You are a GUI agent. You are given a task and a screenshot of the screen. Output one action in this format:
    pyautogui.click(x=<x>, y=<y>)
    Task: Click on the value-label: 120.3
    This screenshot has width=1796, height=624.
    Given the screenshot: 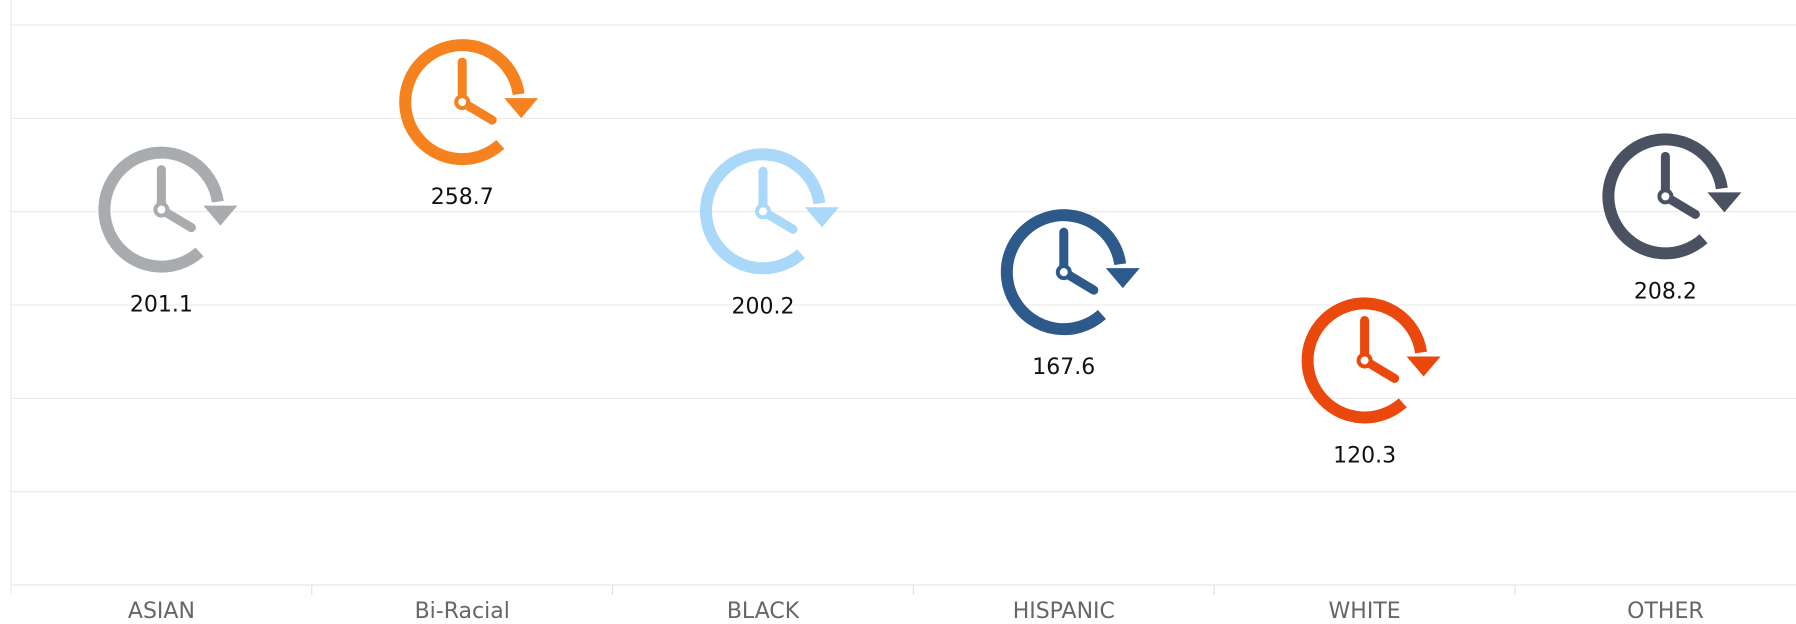 What is the action you would take?
    pyautogui.click(x=1364, y=455)
    